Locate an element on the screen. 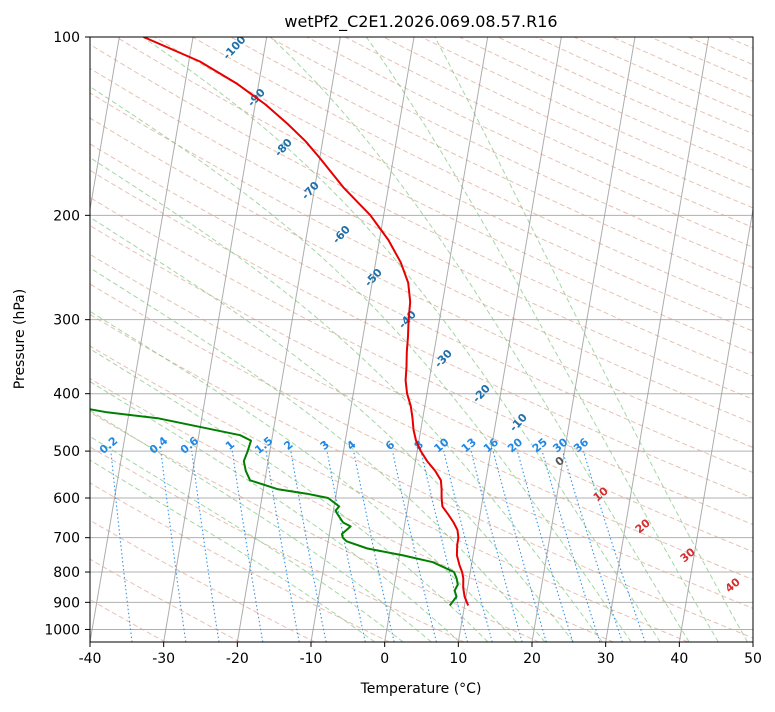 This screenshot has height=712, width=775. dry-adiabat-label: -30 is located at coordinates (443, 359).